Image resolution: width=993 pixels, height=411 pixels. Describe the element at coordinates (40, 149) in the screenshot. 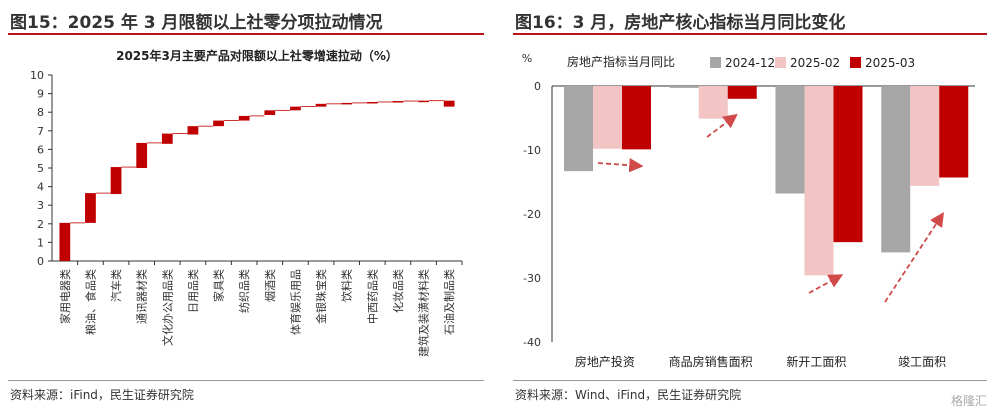

I see `y-tick-label: 6` at that location.